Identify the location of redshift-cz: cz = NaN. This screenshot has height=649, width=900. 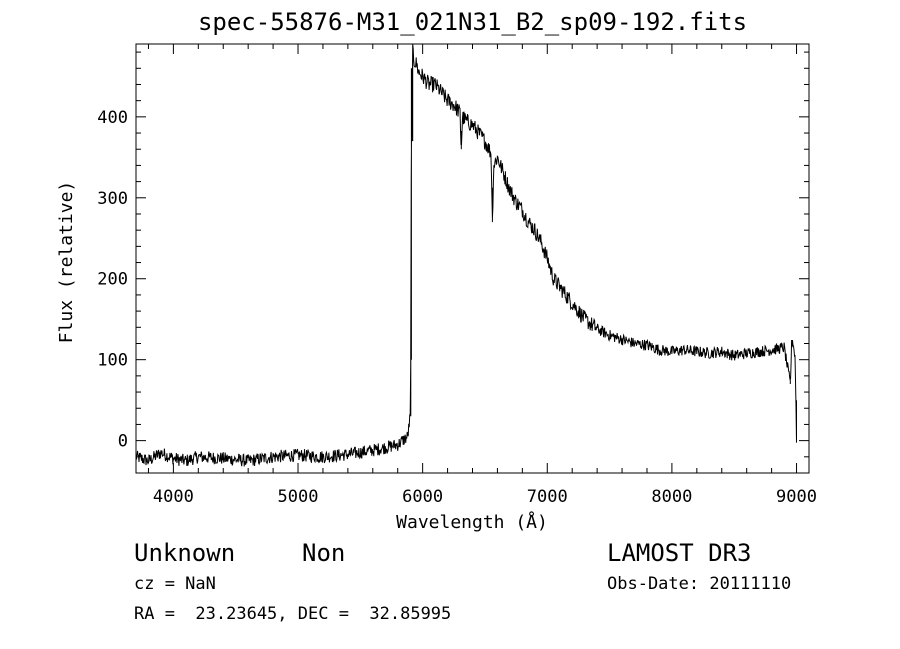
(175, 584).